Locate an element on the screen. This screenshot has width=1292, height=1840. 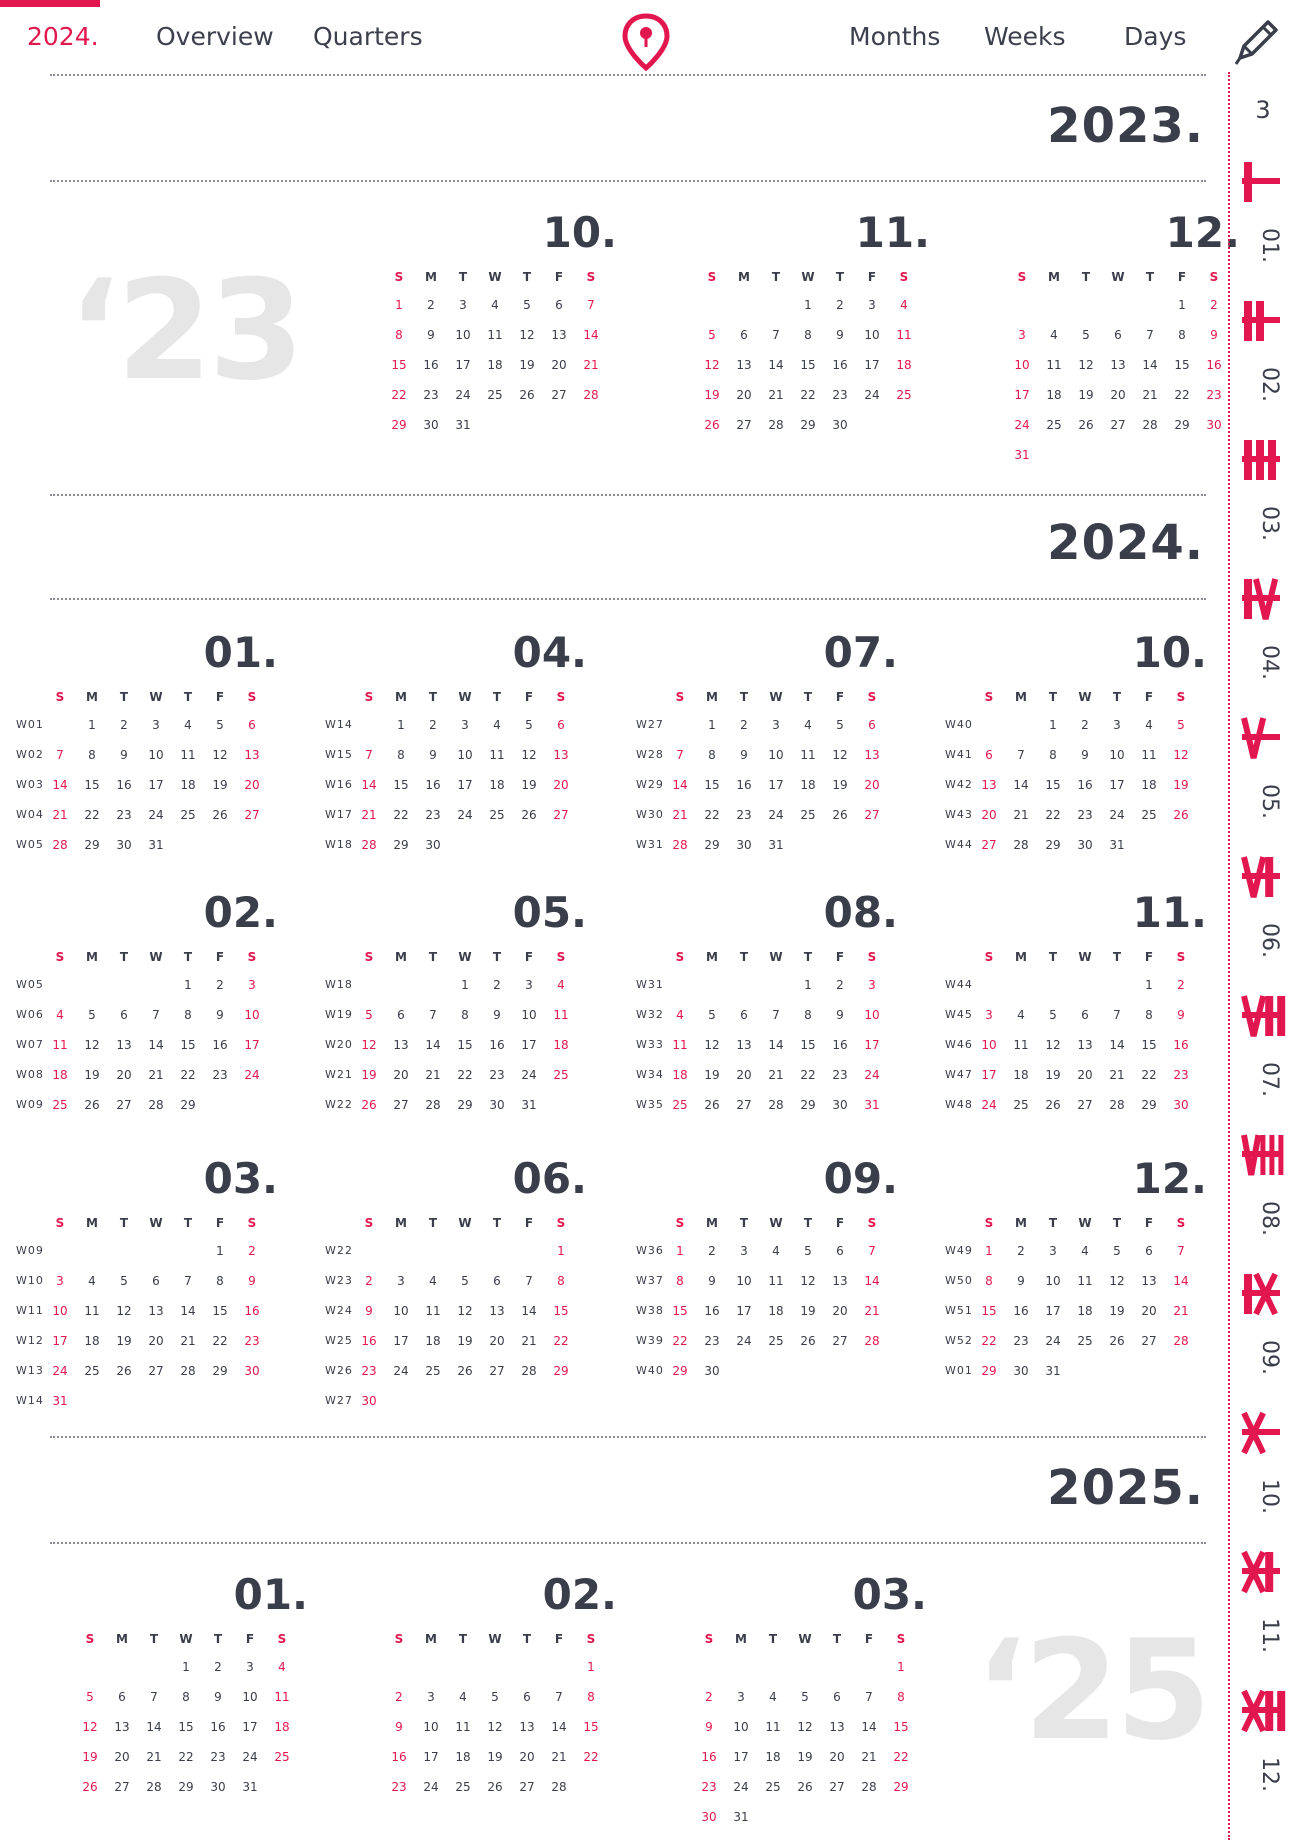
day-cell: 31 is located at coordinates (60, 1401).